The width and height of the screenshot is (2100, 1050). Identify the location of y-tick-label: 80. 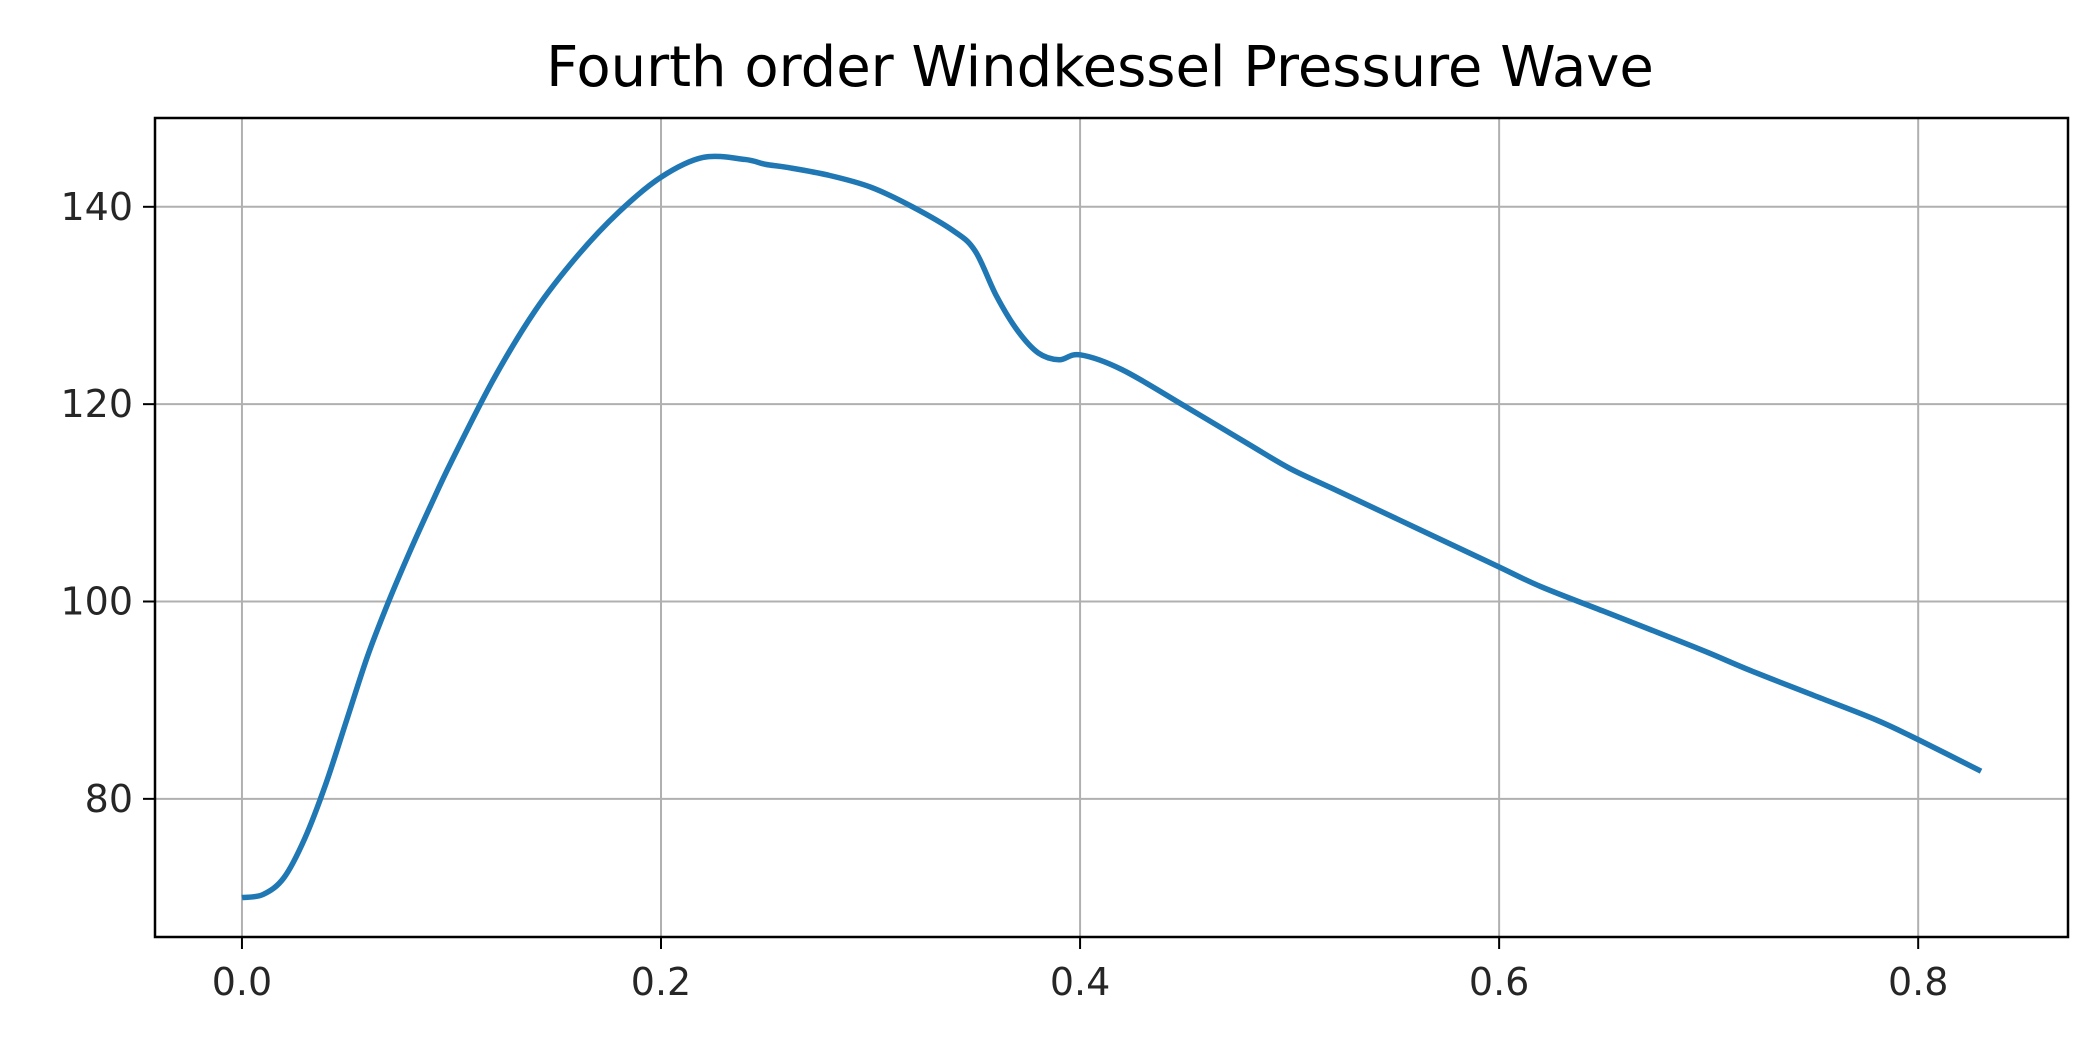
(109, 799).